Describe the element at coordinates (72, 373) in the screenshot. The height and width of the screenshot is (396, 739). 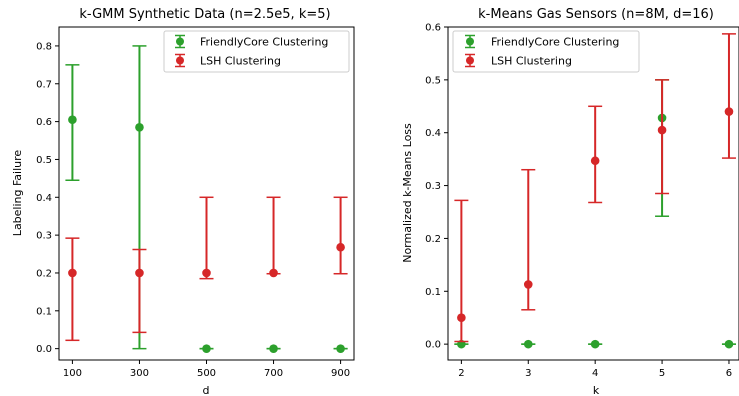
I see `x-tick-label: 100` at that location.